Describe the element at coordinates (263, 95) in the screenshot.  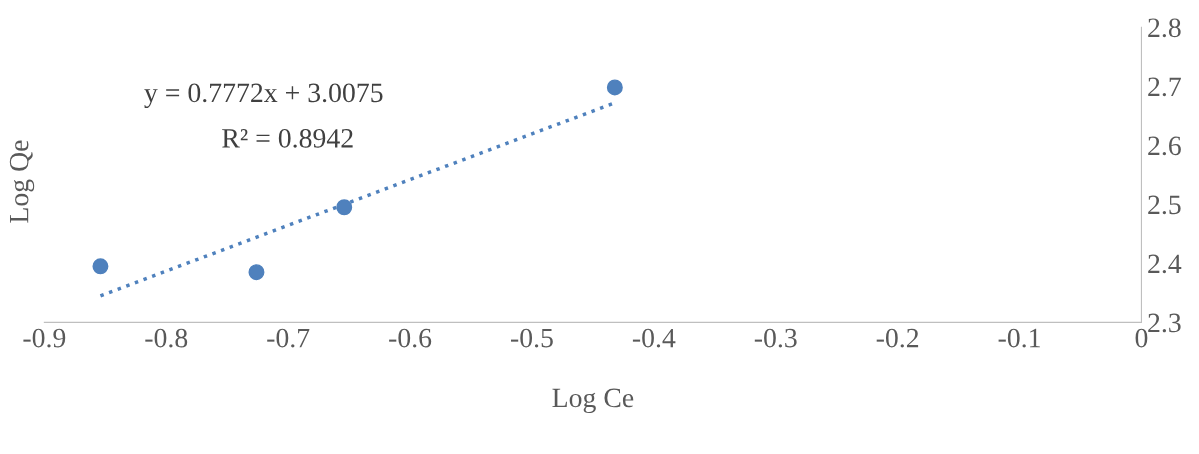
I see `annotation: y = 0.7772x + 3.0075` at that location.